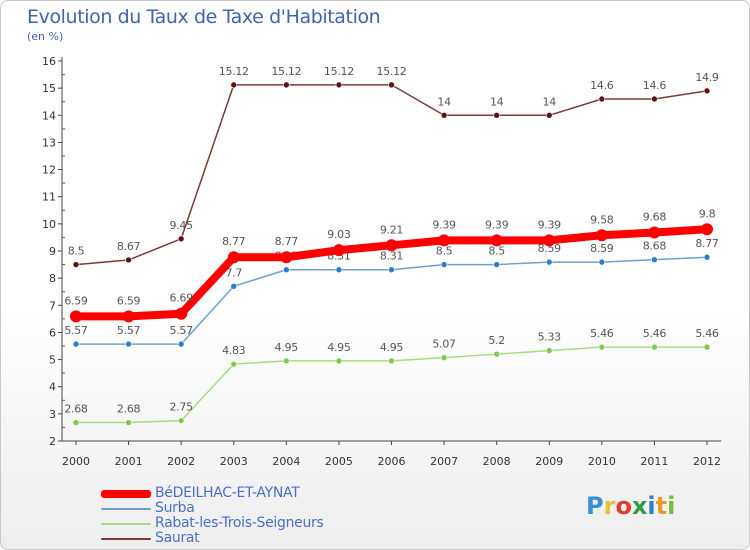 The height and width of the screenshot is (550, 750). What do you see at coordinates (49, 115) in the screenshot?
I see `y-tick-label: 14` at bounding box center [49, 115].